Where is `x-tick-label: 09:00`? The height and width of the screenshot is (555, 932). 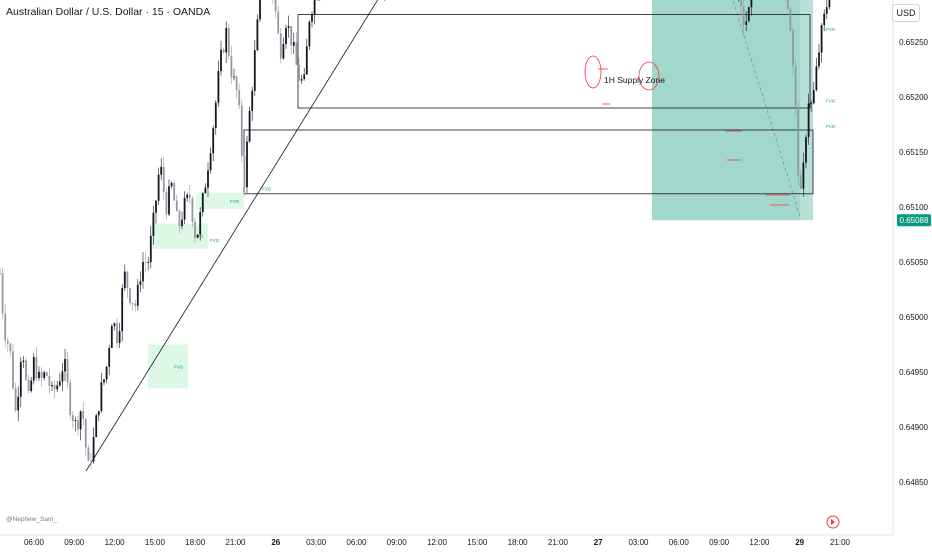
x-tick-label: 09:00 is located at coordinates (74, 542).